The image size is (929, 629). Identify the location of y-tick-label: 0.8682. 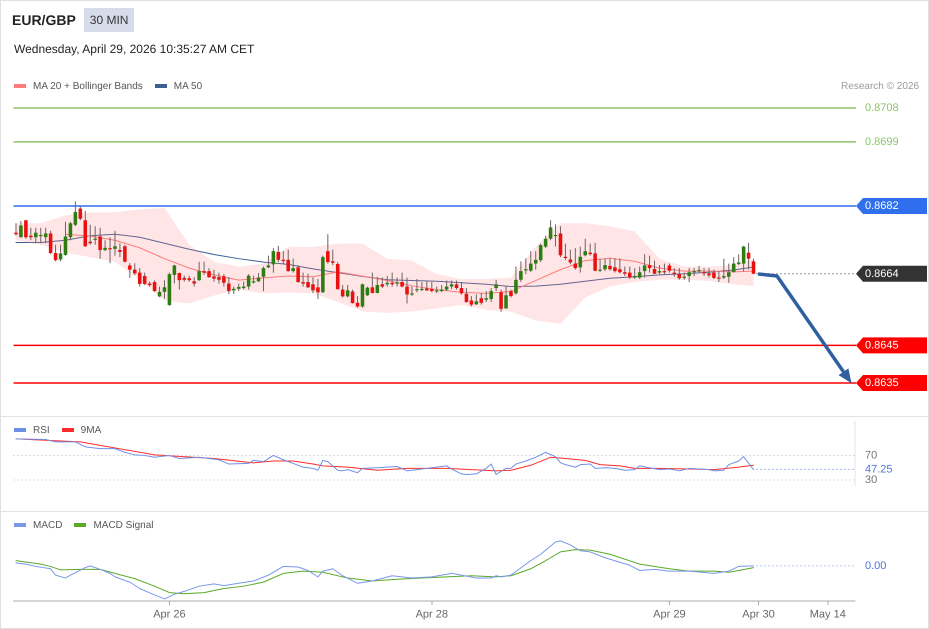
(882, 206).